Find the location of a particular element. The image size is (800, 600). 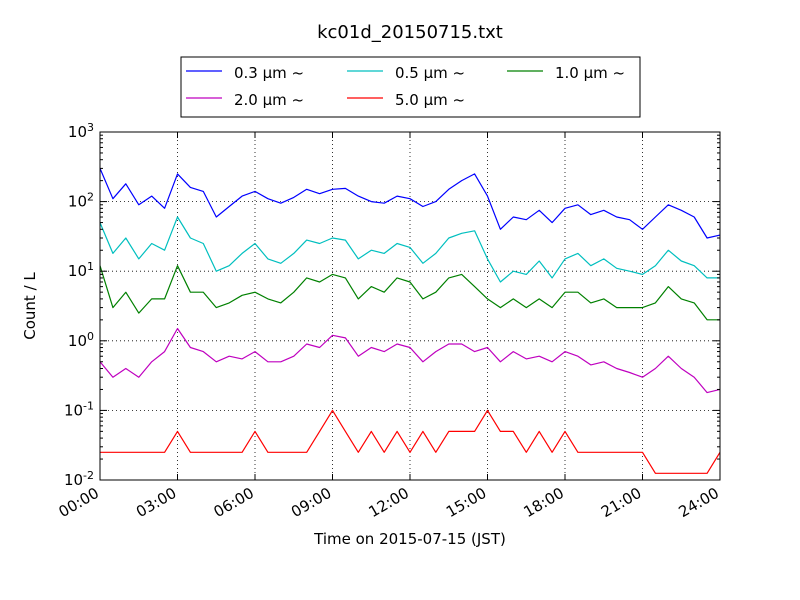

legend: 0.3 µm ~ 0.5 µm ~ 1.0 µm ~ 2.0 µm ~ 5.0 µm ~ is located at coordinates (410, 87).